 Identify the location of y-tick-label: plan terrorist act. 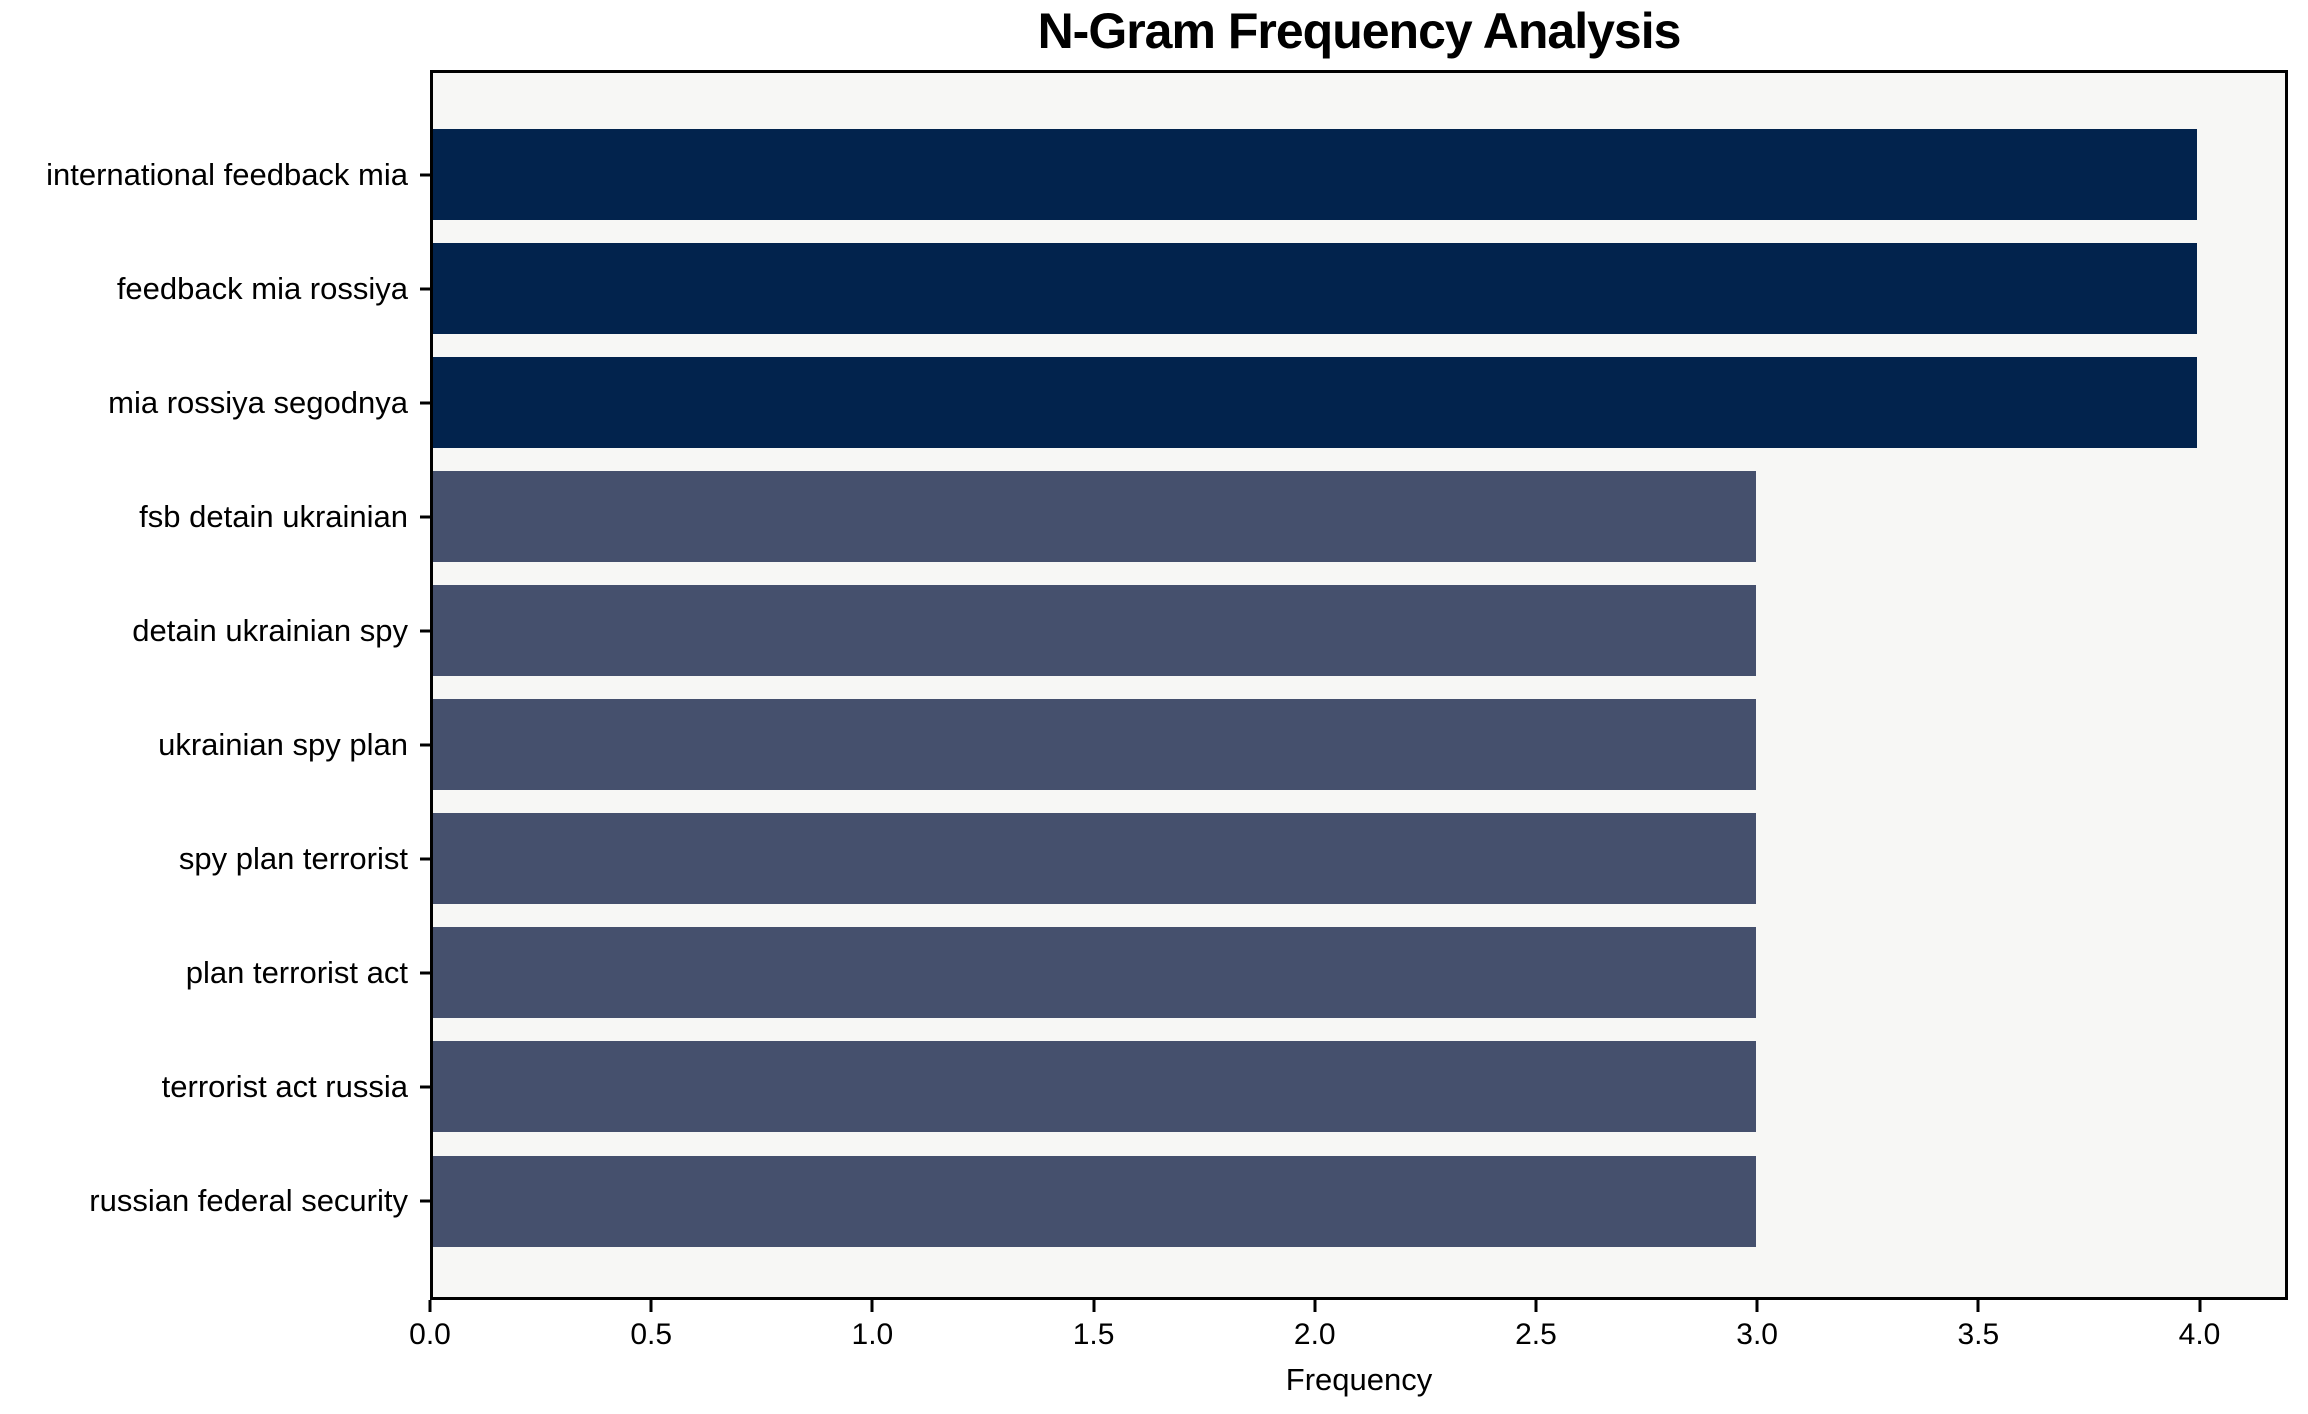
(296, 972).